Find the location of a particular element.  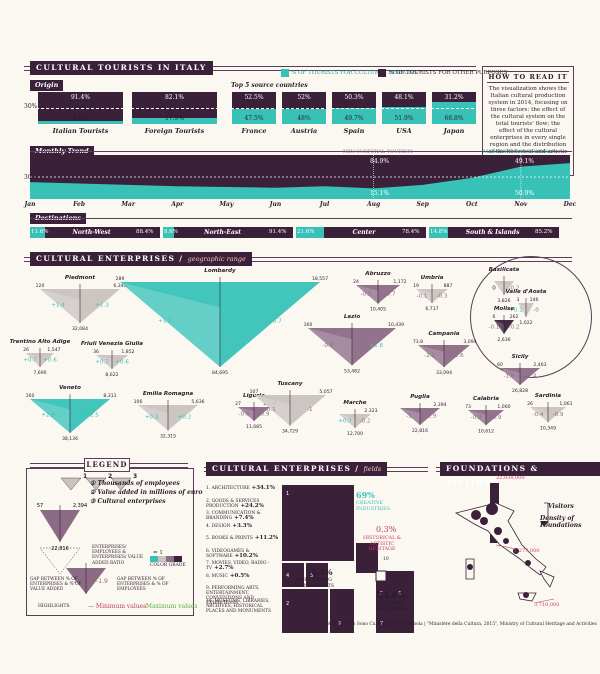

region-name: Emilia Romagna is located at coordinates (168, 394).